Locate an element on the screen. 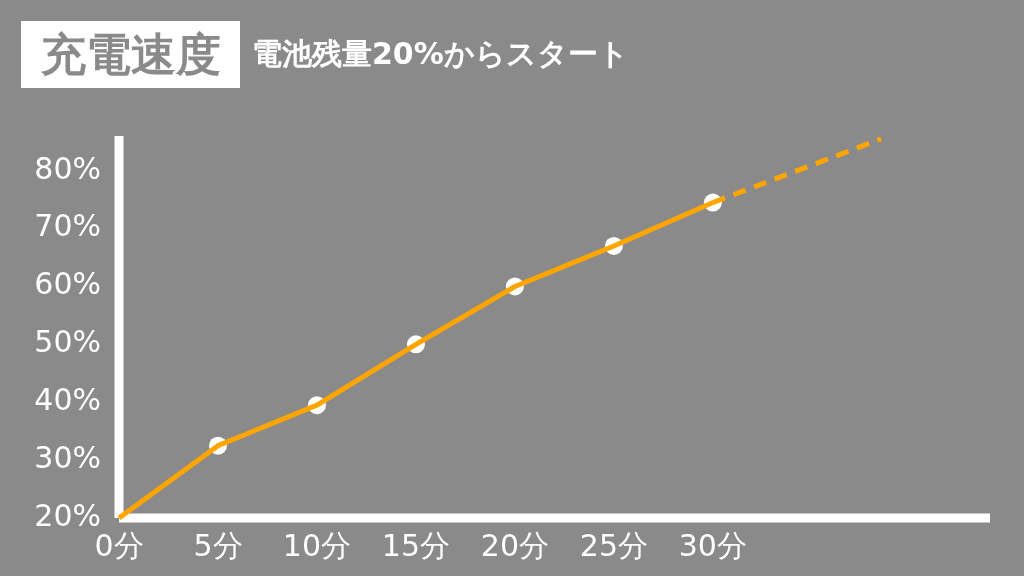  y-tick-label: 60% is located at coordinates (67, 284).